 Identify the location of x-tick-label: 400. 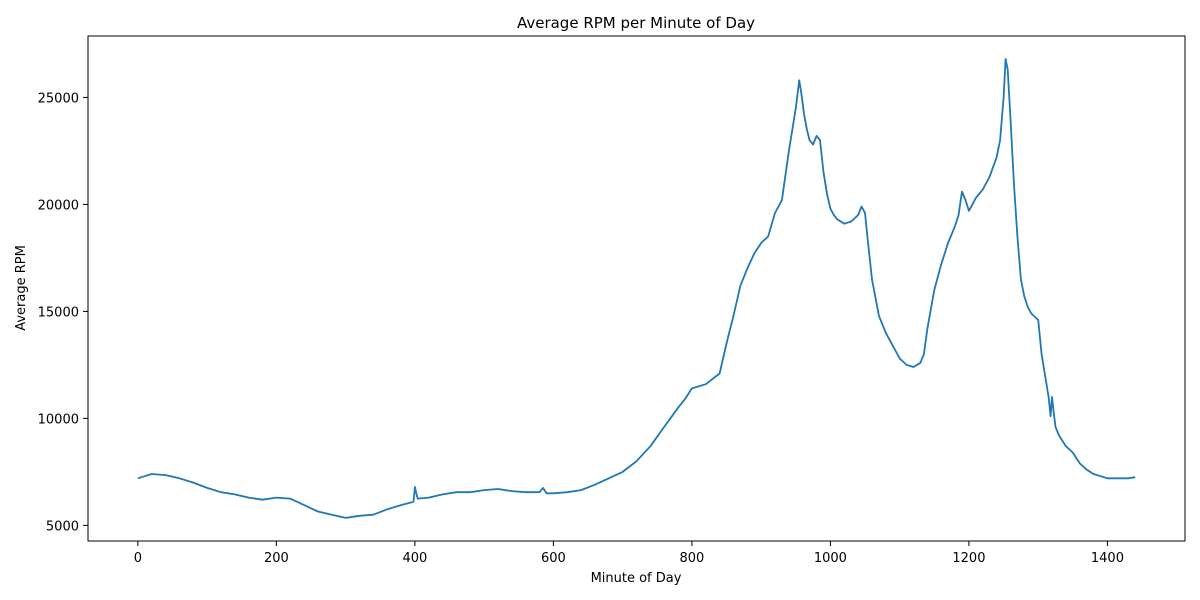
(414, 558).